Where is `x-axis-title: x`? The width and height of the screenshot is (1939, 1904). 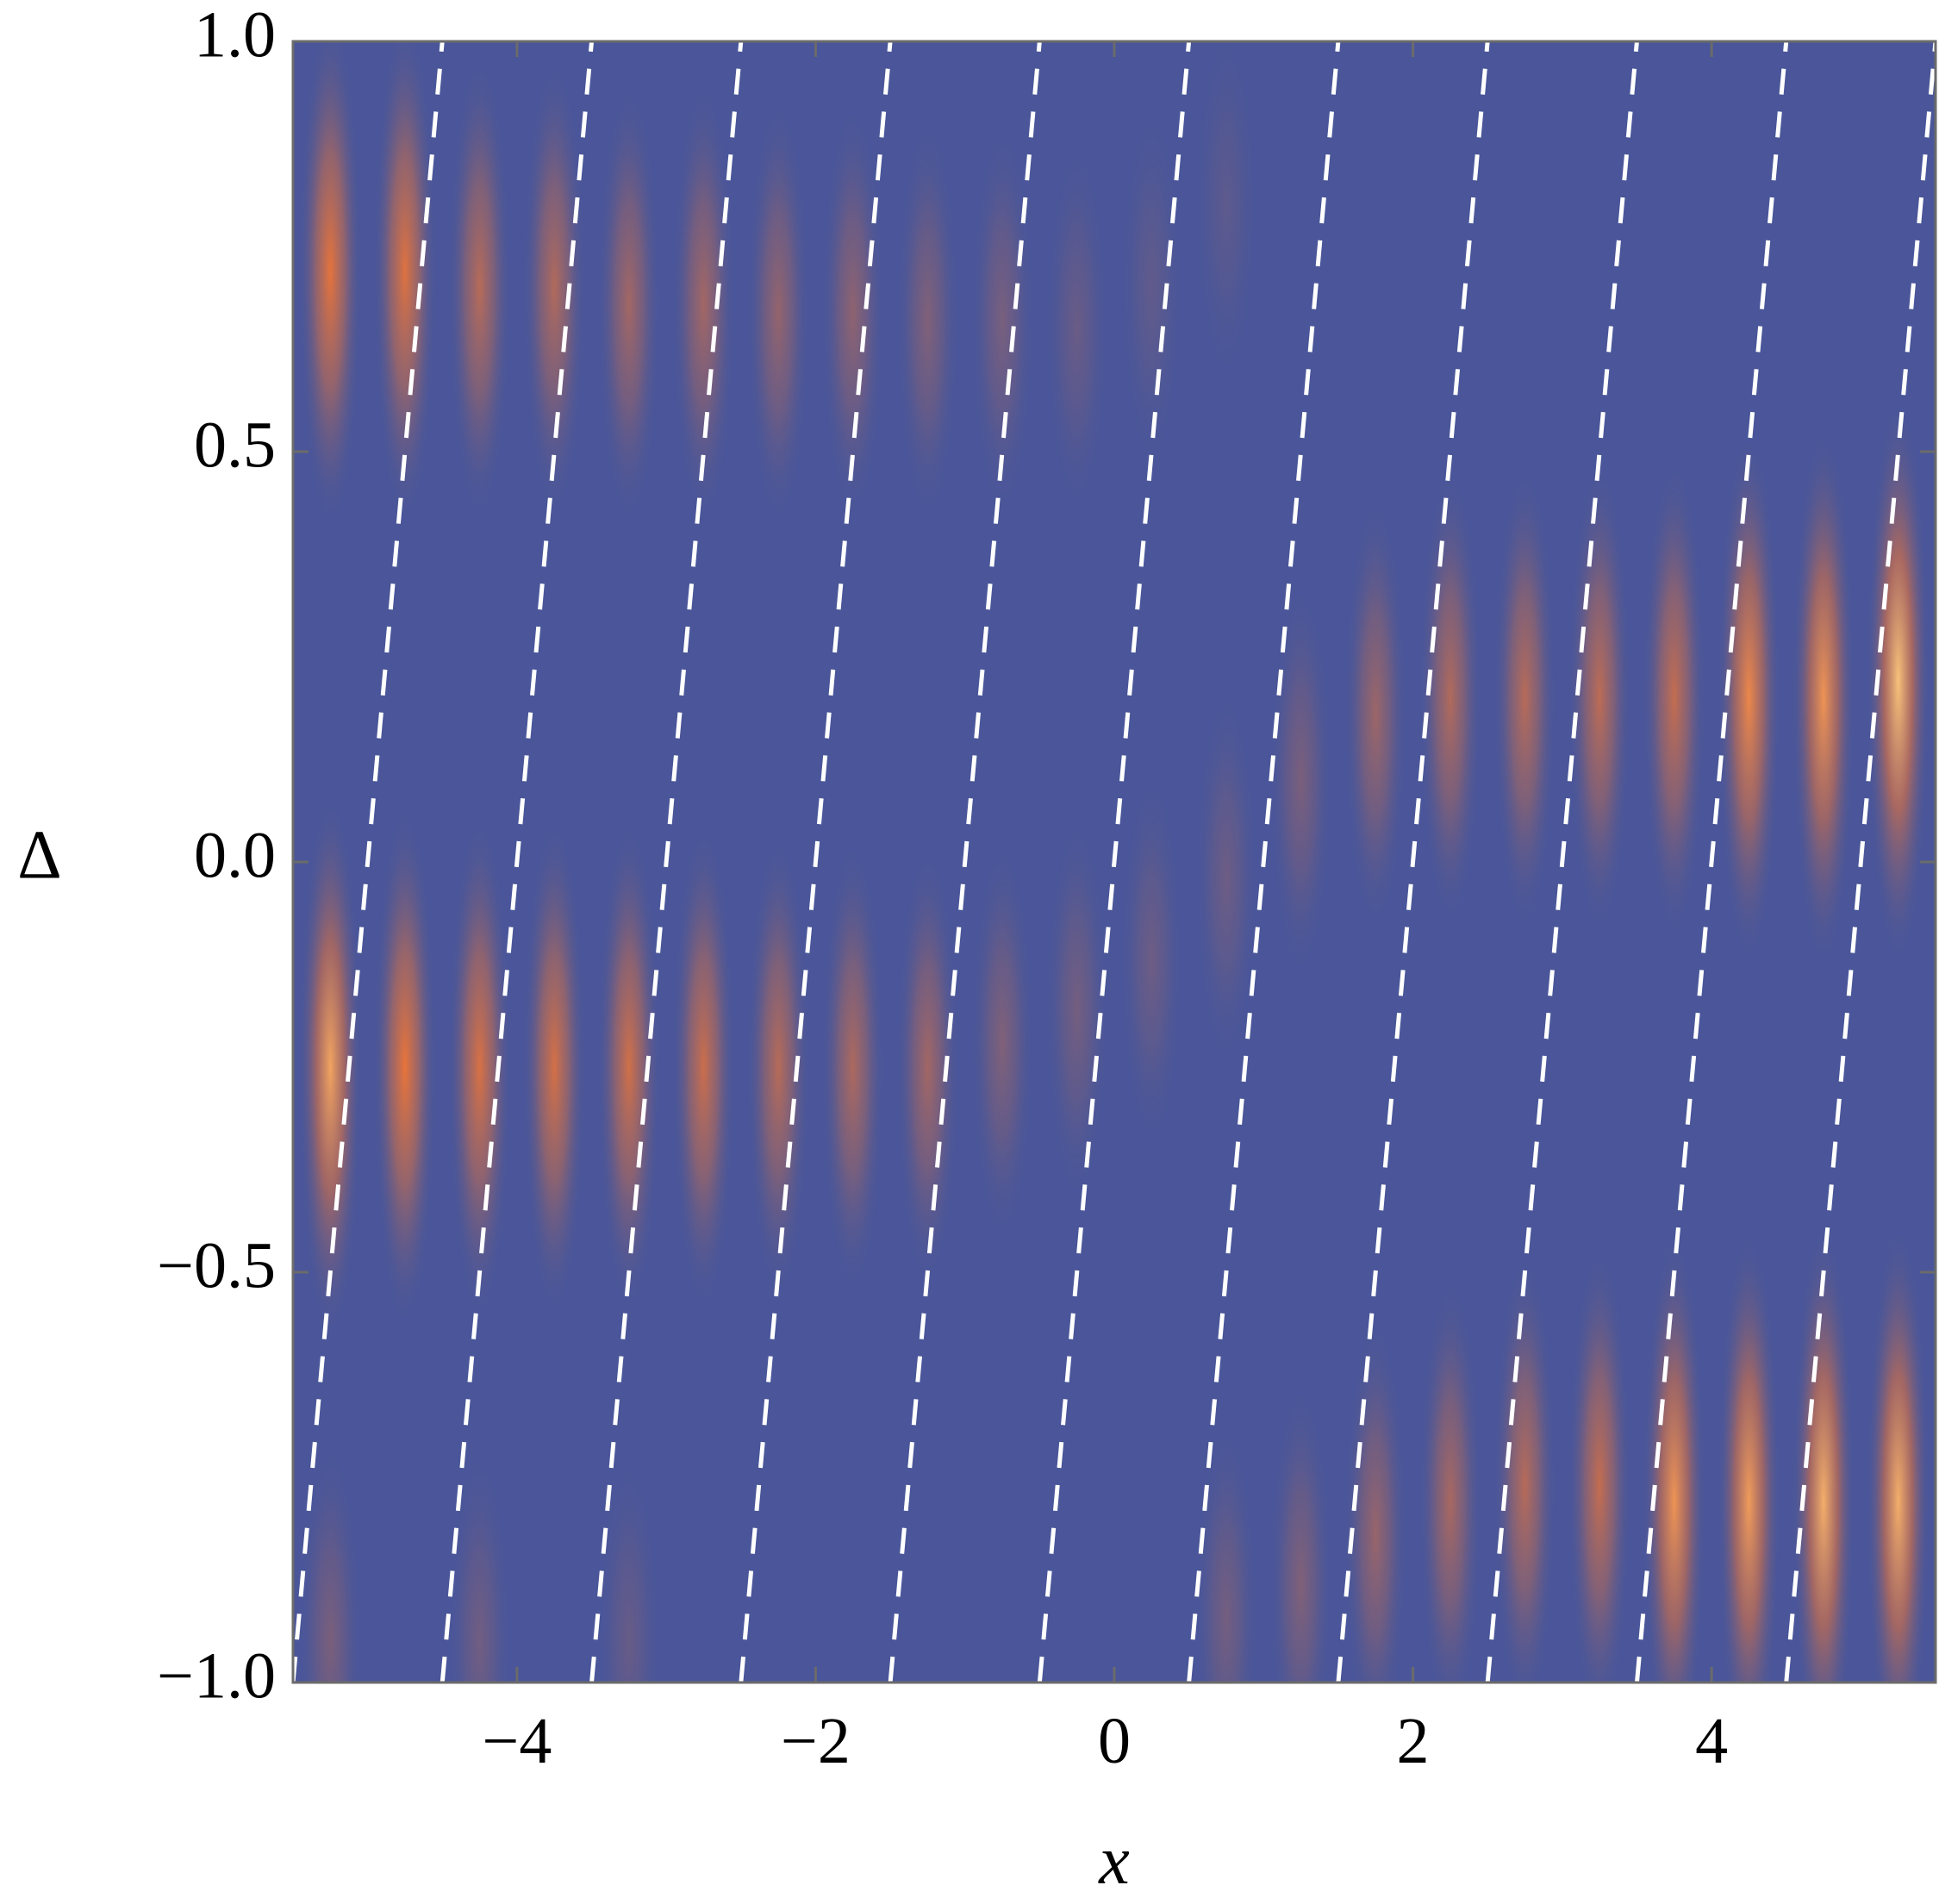 x-axis-title: x is located at coordinates (1114, 1861).